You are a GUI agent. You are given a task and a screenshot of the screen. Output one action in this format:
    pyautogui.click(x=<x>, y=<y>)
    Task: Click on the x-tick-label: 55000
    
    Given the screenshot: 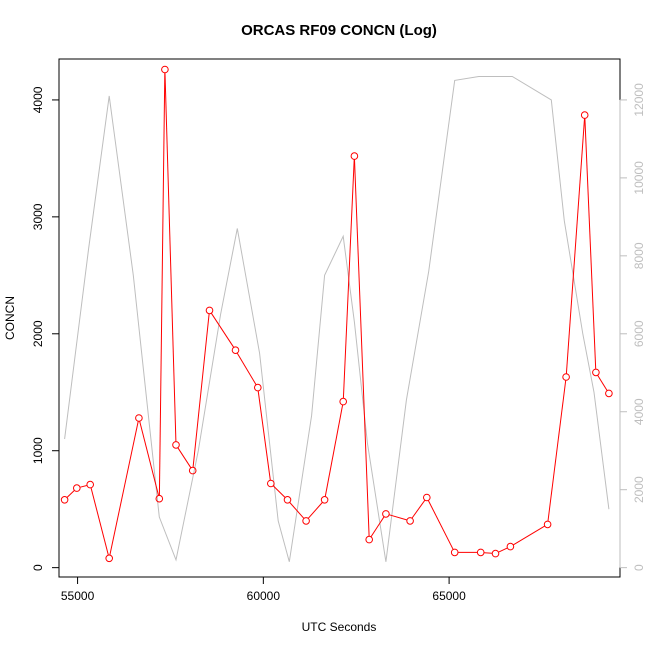 What is the action you would take?
    pyautogui.click(x=78, y=596)
    